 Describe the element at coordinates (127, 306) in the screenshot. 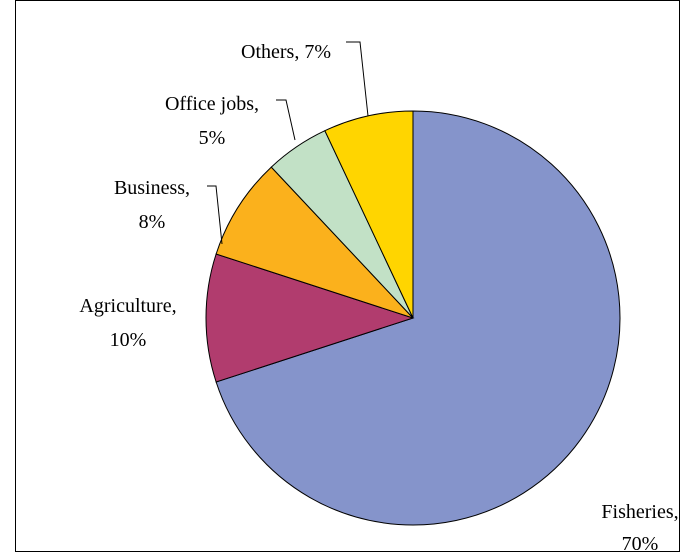

I see `label-agriculture-line-1: Agriculture,` at that location.